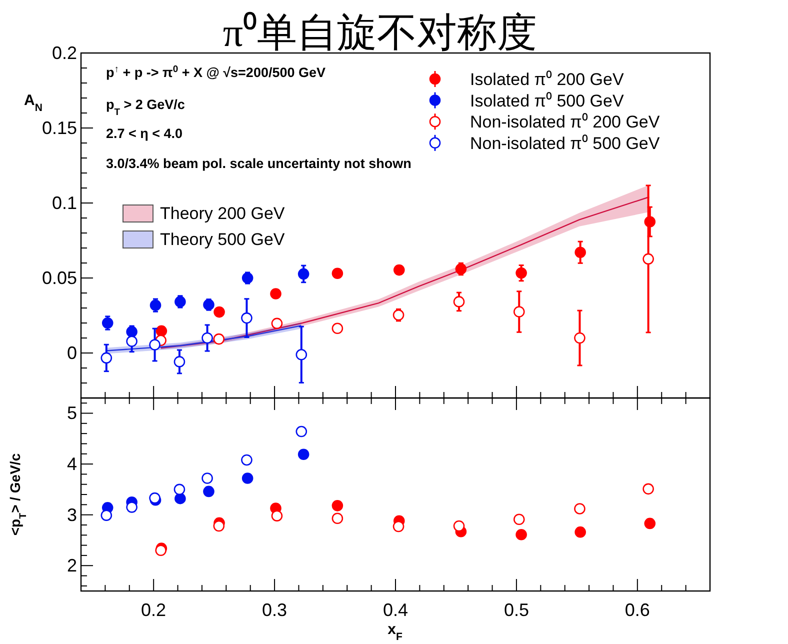  I want to click on y-tick-label: 0.05, so click(59, 278).